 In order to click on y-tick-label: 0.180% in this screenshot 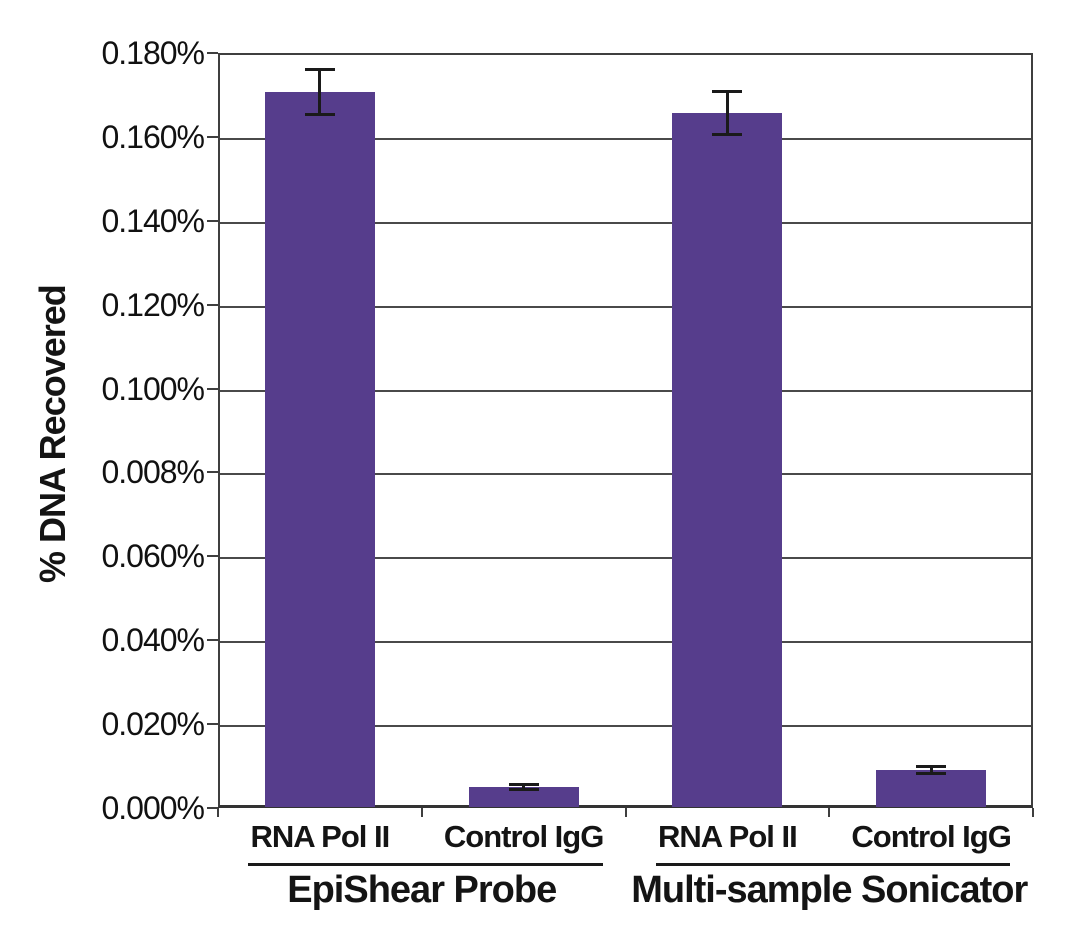, I will do `click(153, 53)`.